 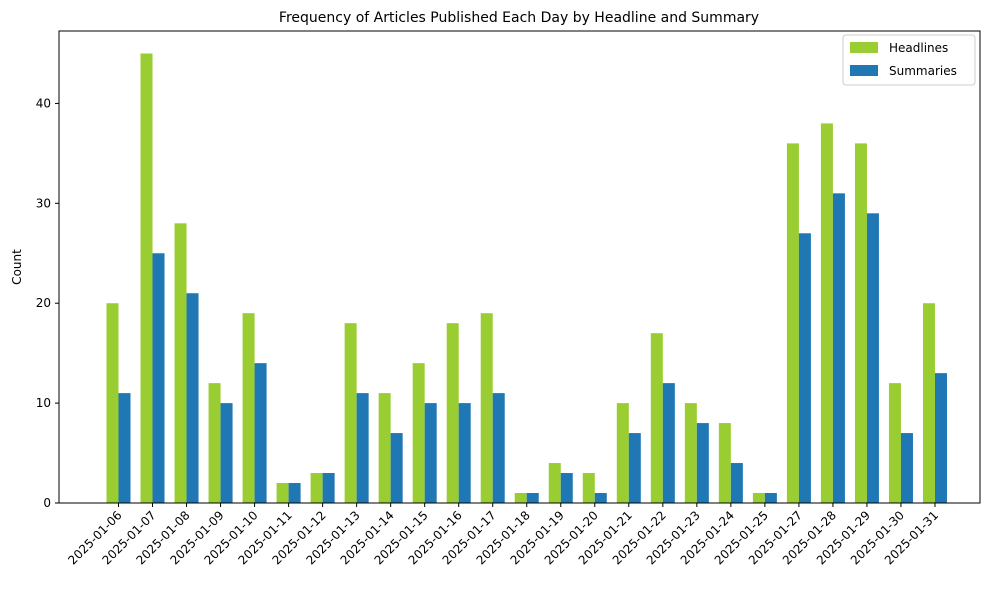 I want to click on y-axis-label: Count, so click(x=17, y=267).